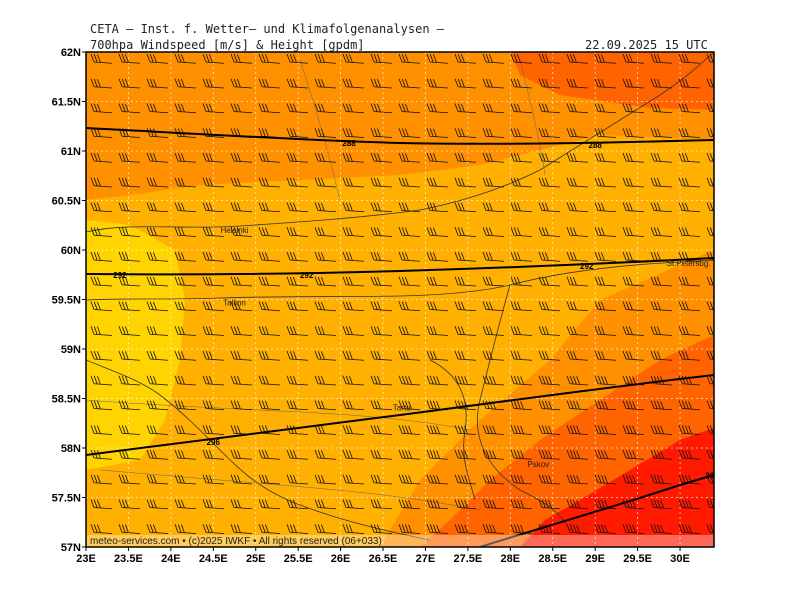 The height and width of the screenshot is (600, 800). Describe the element at coordinates (709, 476) in the screenshot. I see `contour-label: 30` at that location.